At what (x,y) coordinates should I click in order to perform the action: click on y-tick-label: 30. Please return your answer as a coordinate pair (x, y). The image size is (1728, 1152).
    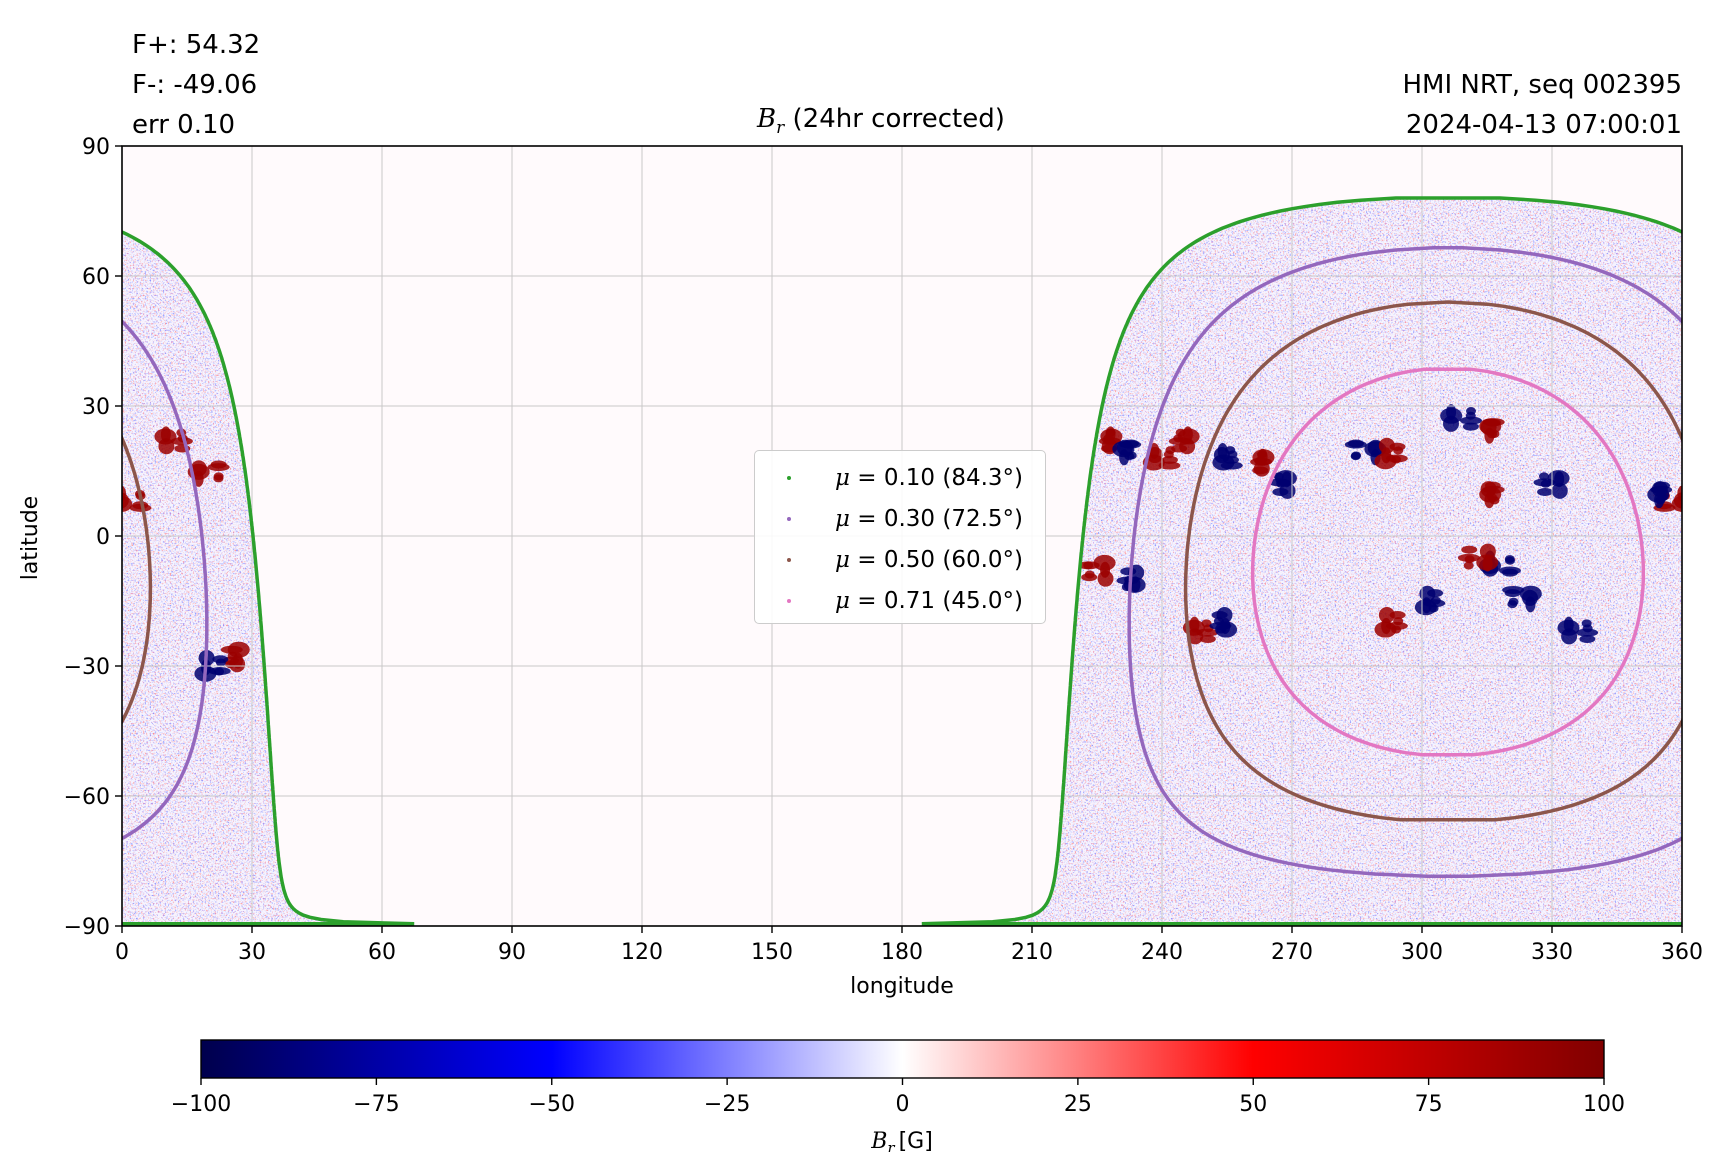
    Looking at the image, I should click on (96, 407).